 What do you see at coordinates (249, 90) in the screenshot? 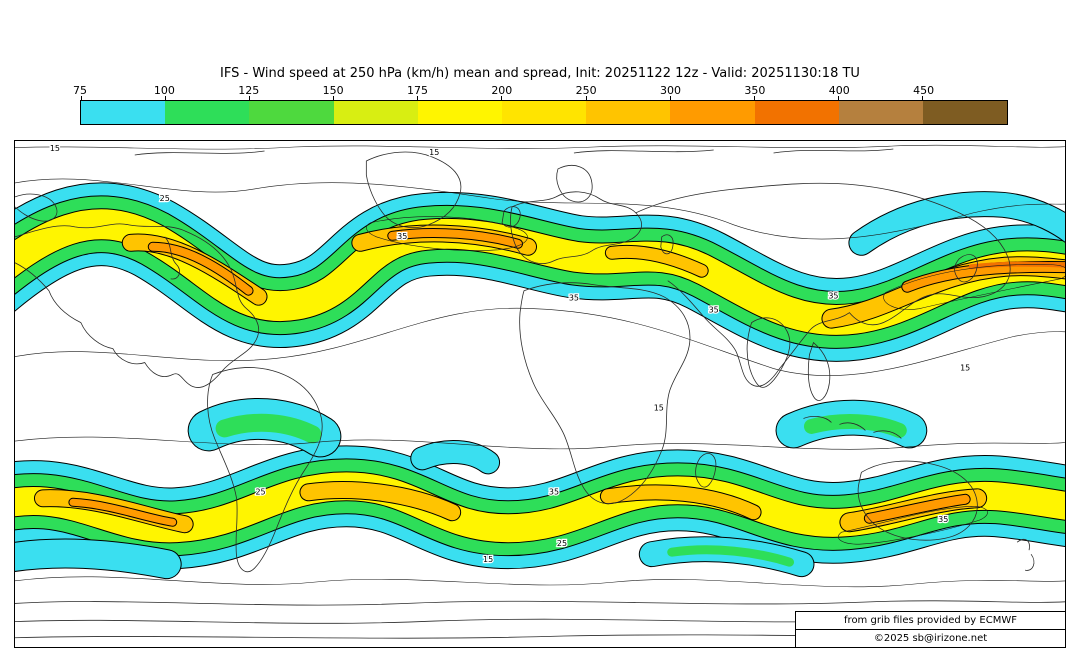
I see `colorbar-tick-label: 125` at bounding box center [249, 90].